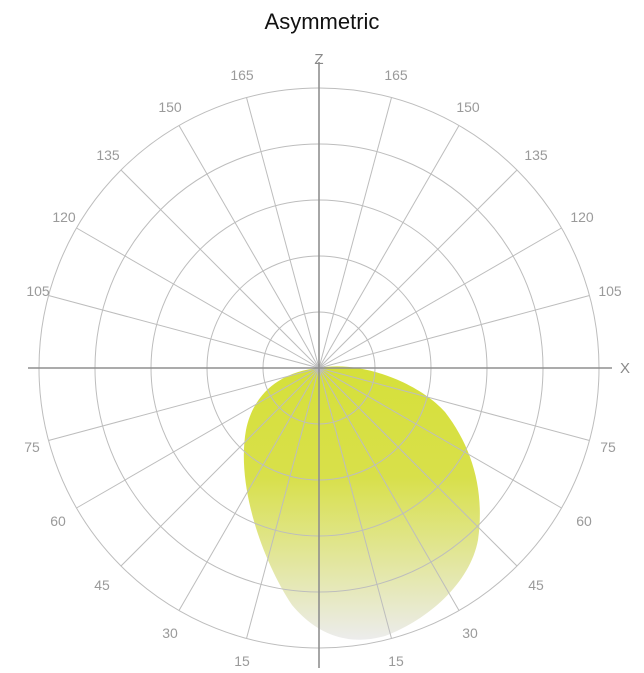  Describe the element at coordinates (170, 107) in the screenshot. I see `angle-label-ul-150: 150` at that location.